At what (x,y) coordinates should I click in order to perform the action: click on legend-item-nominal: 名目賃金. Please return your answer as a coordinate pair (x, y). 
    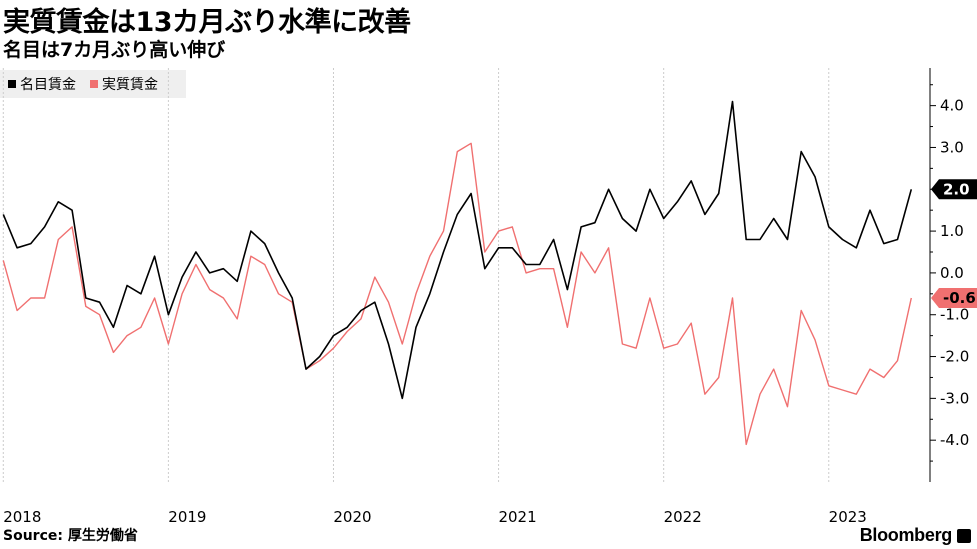
    Looking at the image, I should click on (42, 84).